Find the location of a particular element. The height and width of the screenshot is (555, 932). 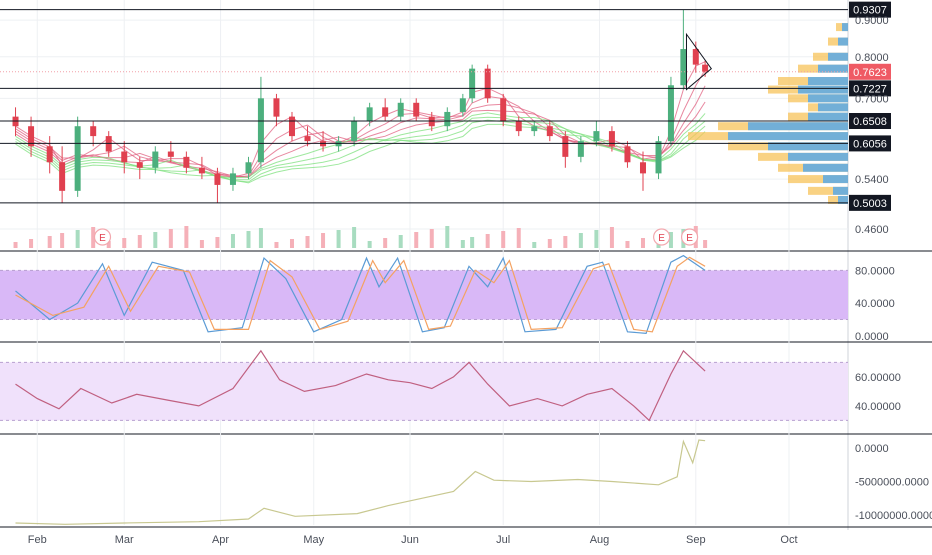

price-tick-label: 0.4600 is located at coordinates (872, 230).